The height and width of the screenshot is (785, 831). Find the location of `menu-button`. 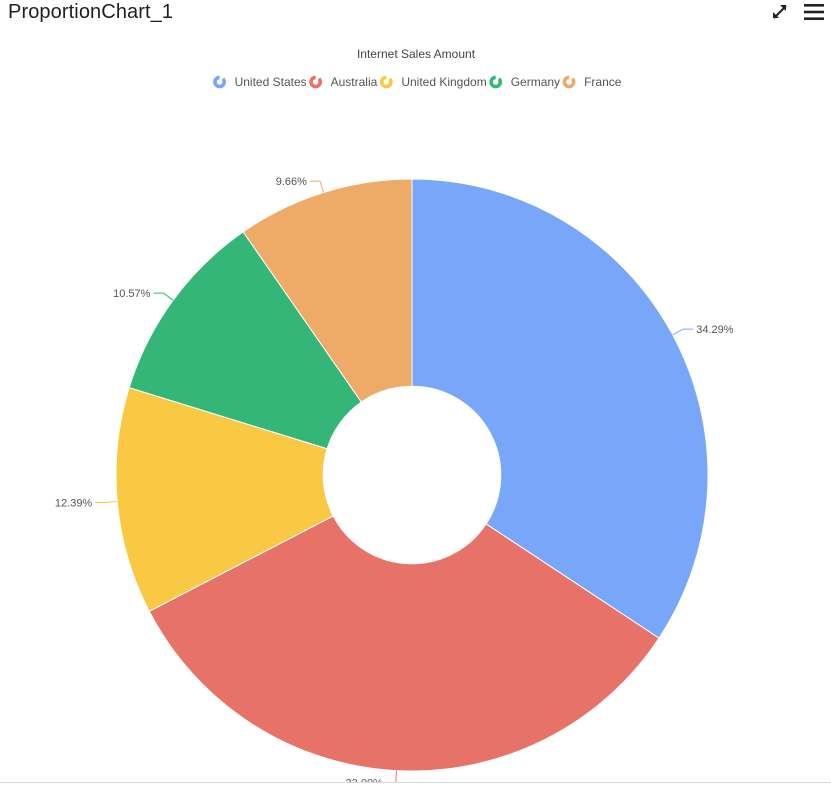

menu-button is located at coordinates (814, 12).